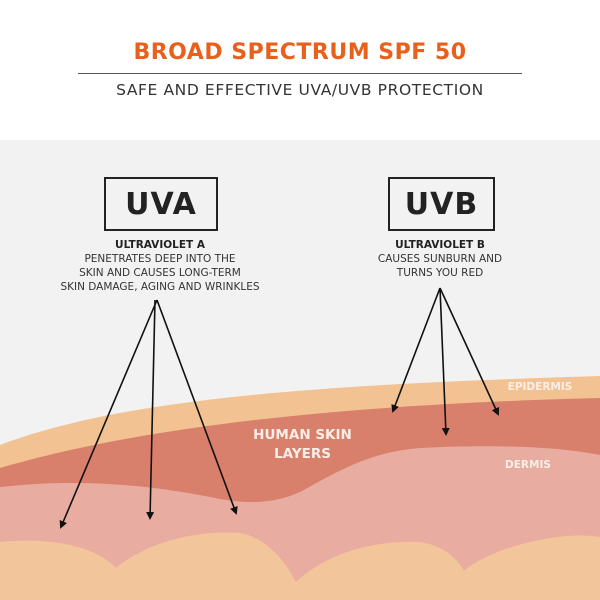 Image resolution: width=600 pixels, height=600 pixels. I want to click on skin-label-line: HUMAN SKIN, so click(302, 435).